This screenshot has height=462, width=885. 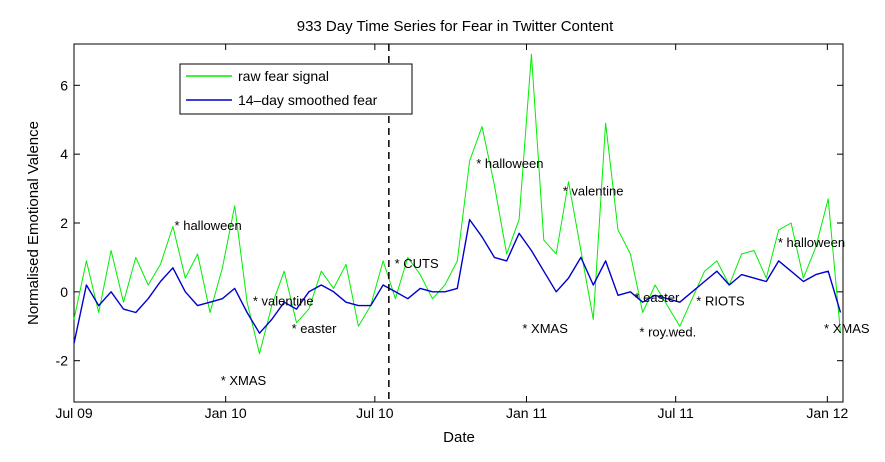 I want to click on legend: raw fear signal 14–day smoothed fear, so click(x=296, y=89).